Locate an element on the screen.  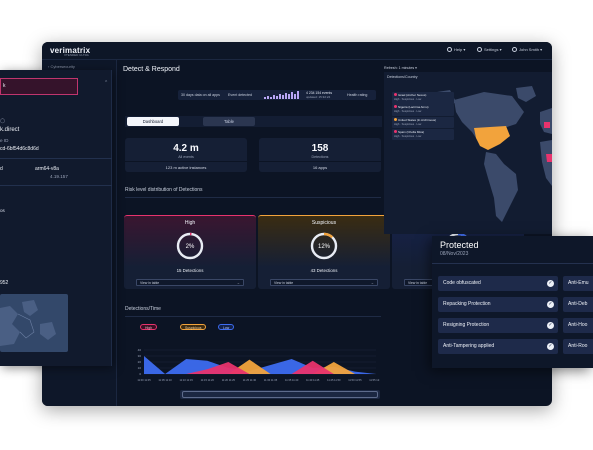
scroll-thumb is located at coordinates (280, 394).